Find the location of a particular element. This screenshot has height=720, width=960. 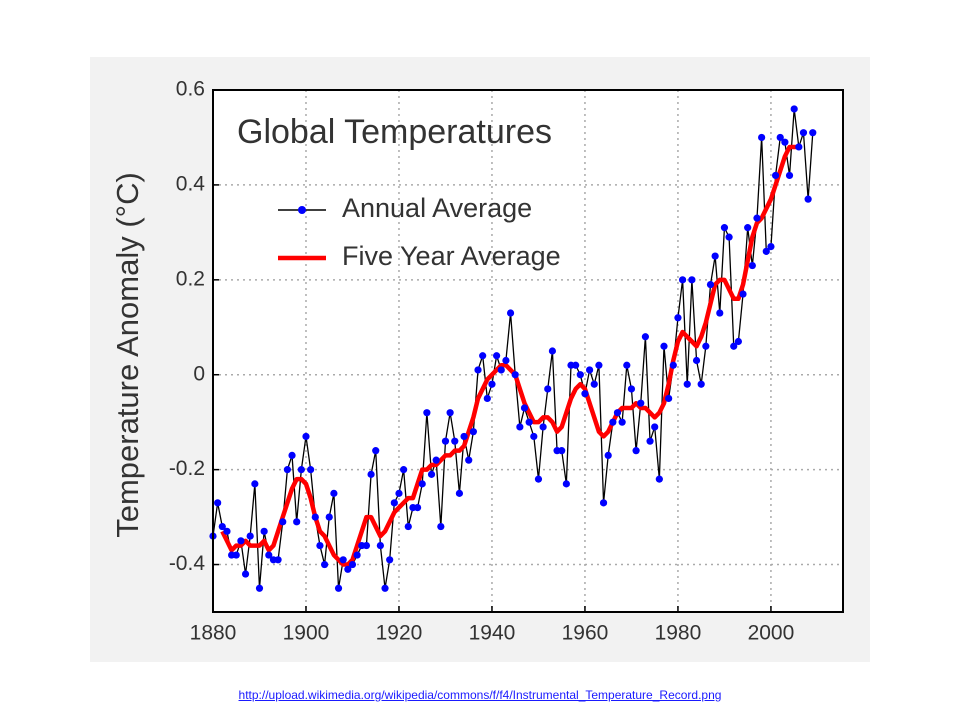

y-axis-label: Temperature Anomaly (°C) is located at coordinates (127, 355).